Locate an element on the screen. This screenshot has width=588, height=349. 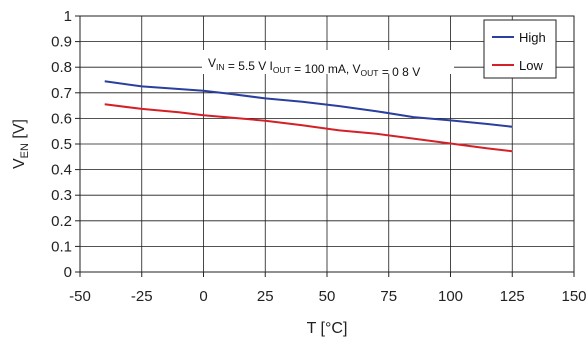
y-tick-label: 0.5 is located at coordinates (61, 144).